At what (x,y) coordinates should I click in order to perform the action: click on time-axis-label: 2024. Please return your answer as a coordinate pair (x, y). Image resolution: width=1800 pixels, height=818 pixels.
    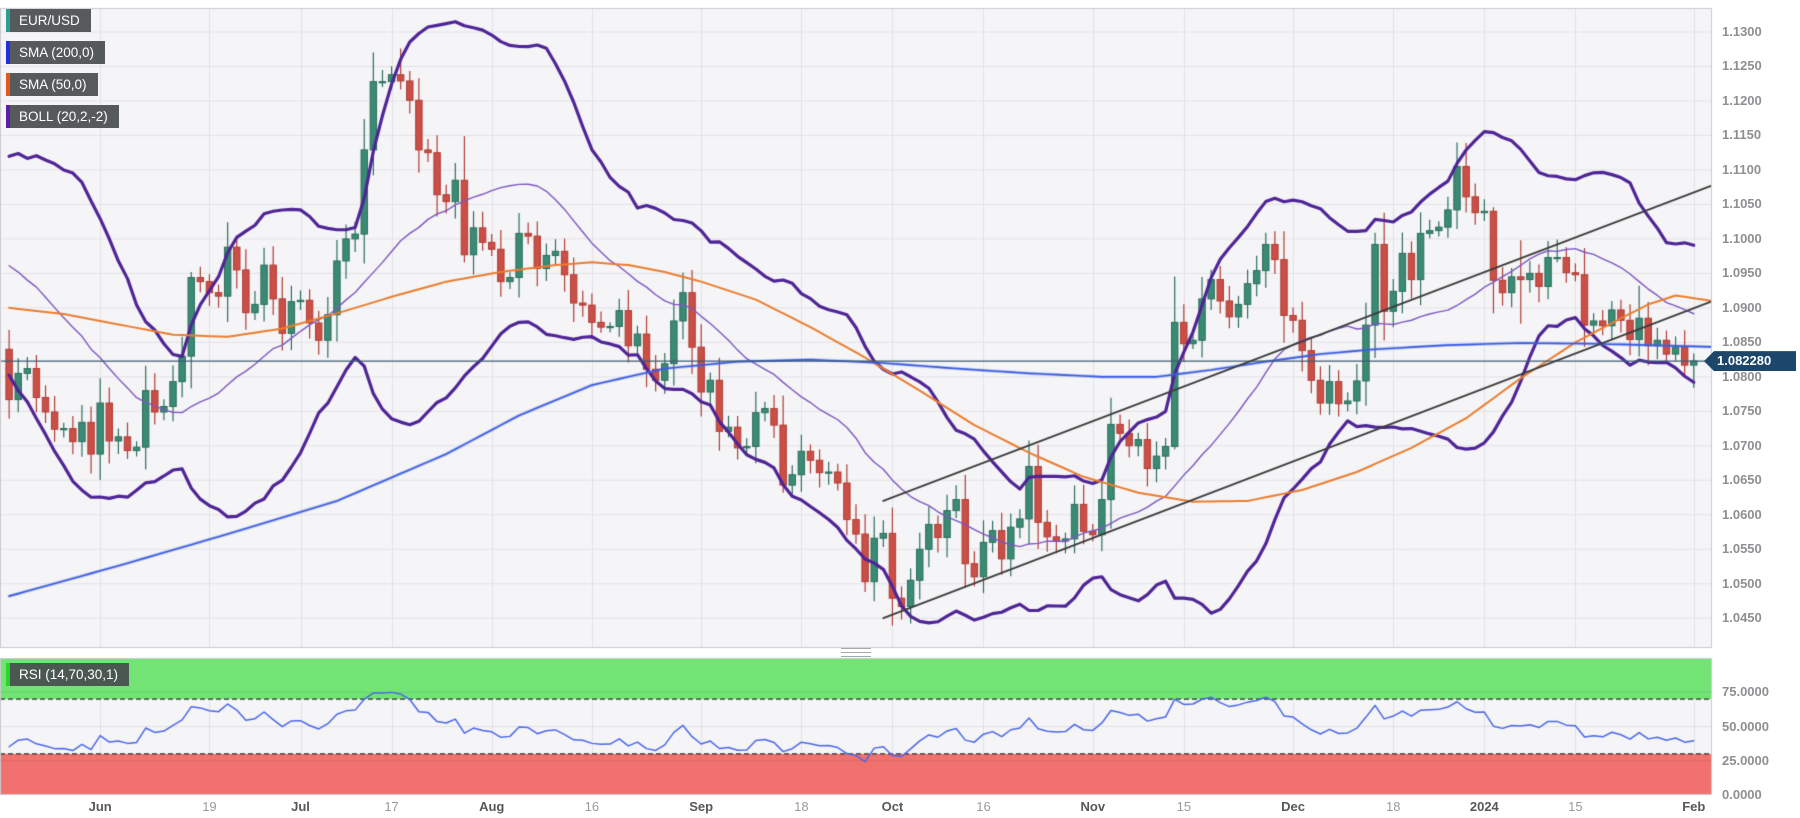
    Looking at the image, I should click on (1484, 806).